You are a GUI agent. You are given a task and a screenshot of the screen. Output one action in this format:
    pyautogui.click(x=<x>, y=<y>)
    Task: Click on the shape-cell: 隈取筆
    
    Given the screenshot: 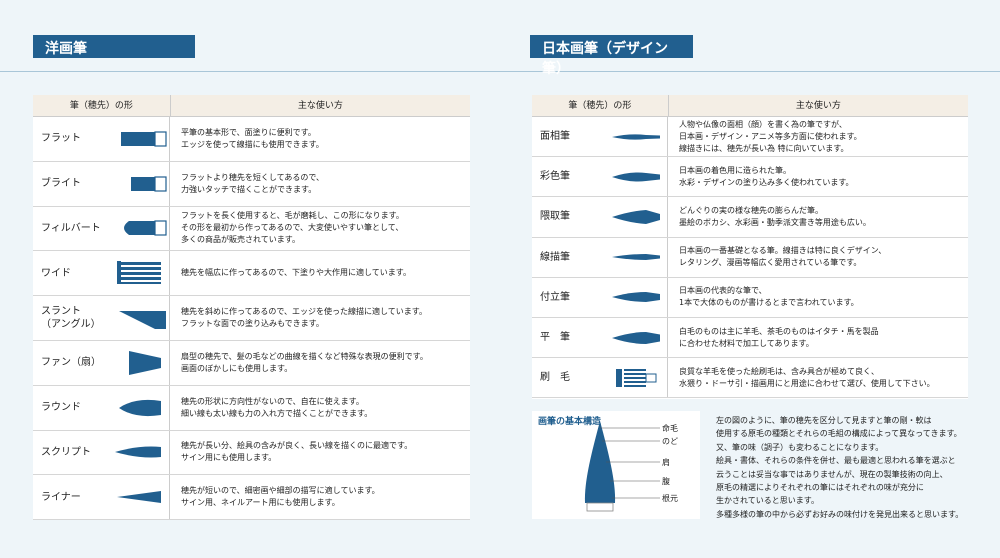 What is the action you would take?
    pyautogui.click(x=600, y=217)
    